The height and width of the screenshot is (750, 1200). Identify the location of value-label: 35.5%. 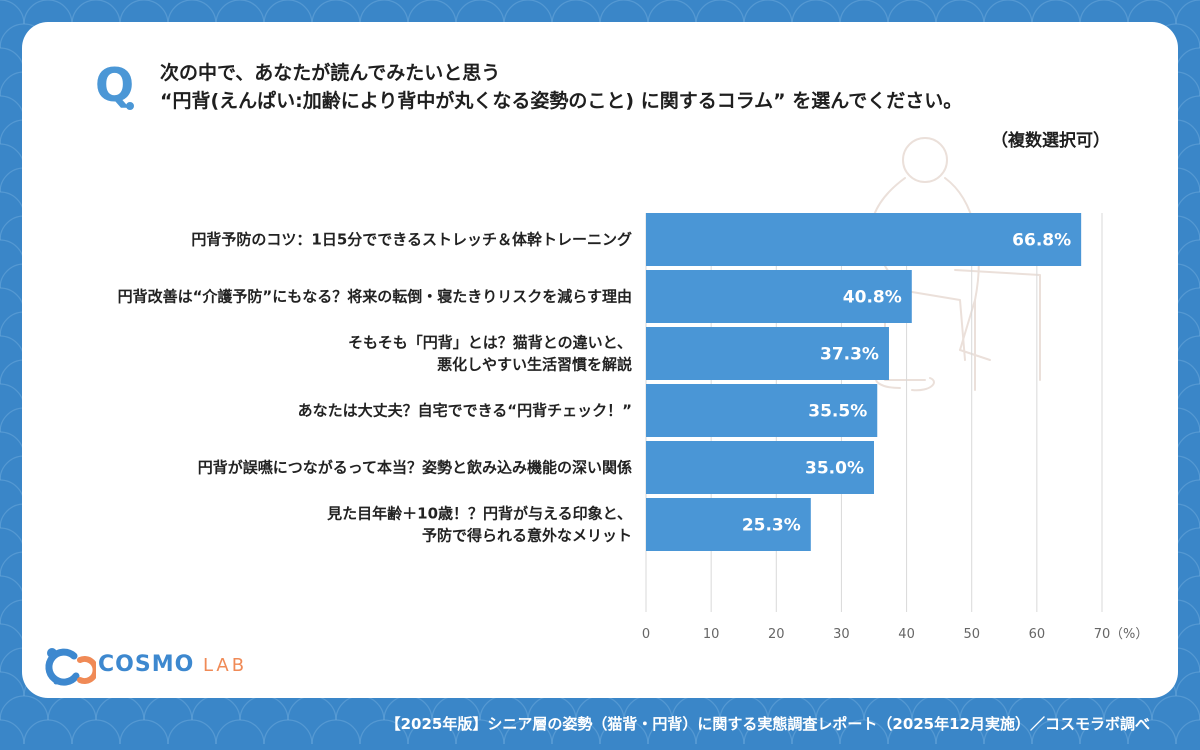
(837, 412).